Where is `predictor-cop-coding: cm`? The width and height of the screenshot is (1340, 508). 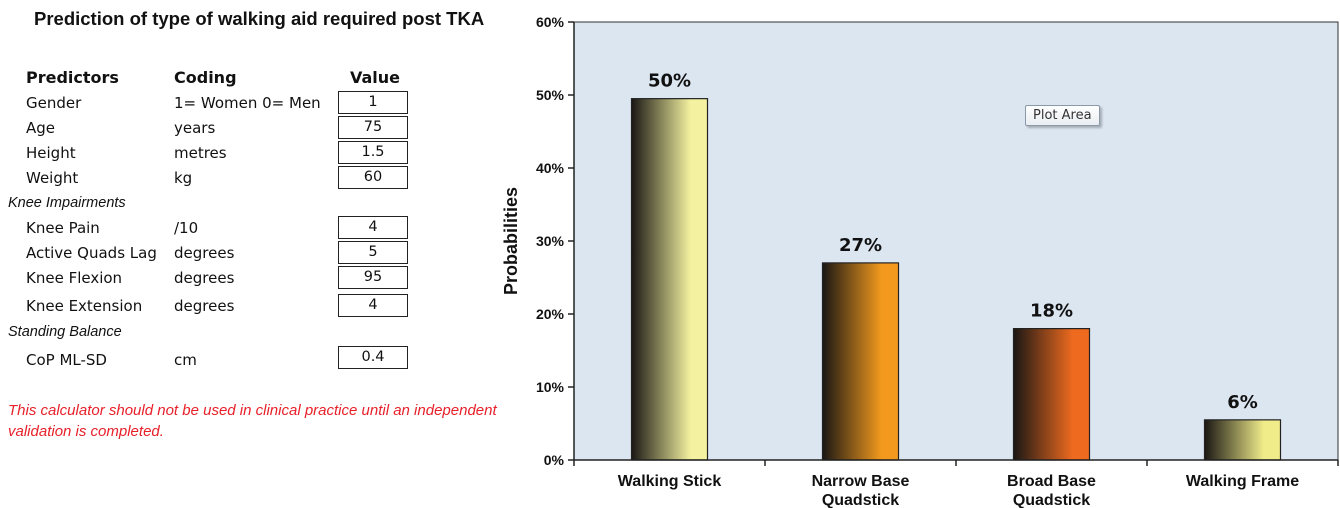
predictor-cop-coding: cm is located at coordinates (185, 360).